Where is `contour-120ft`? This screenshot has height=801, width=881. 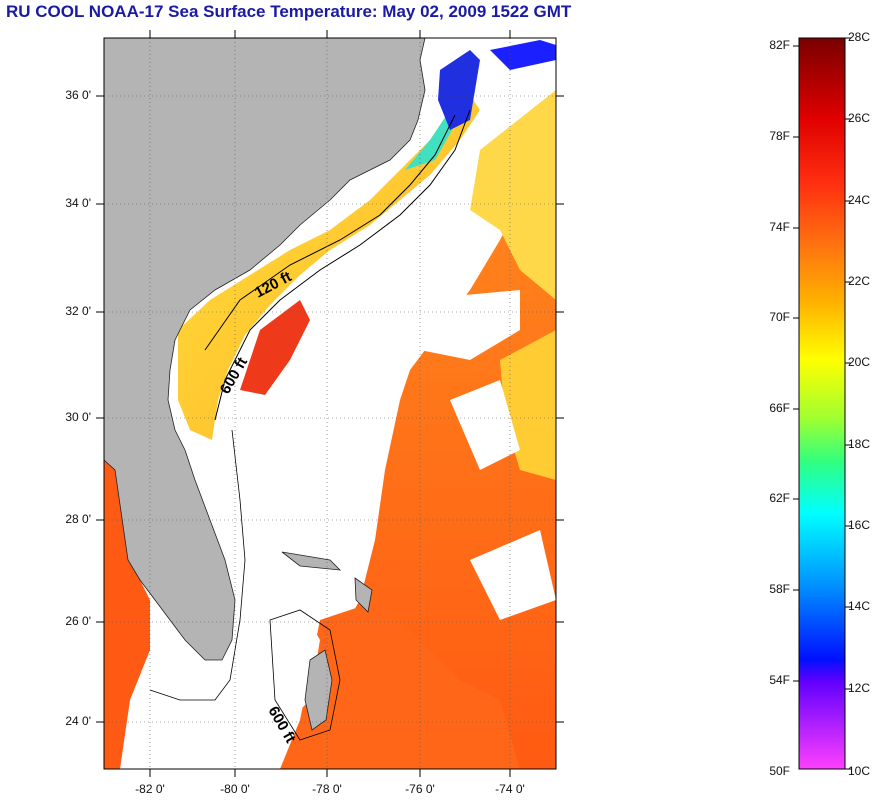 contour-120ft is located at coordinates (330, 232).